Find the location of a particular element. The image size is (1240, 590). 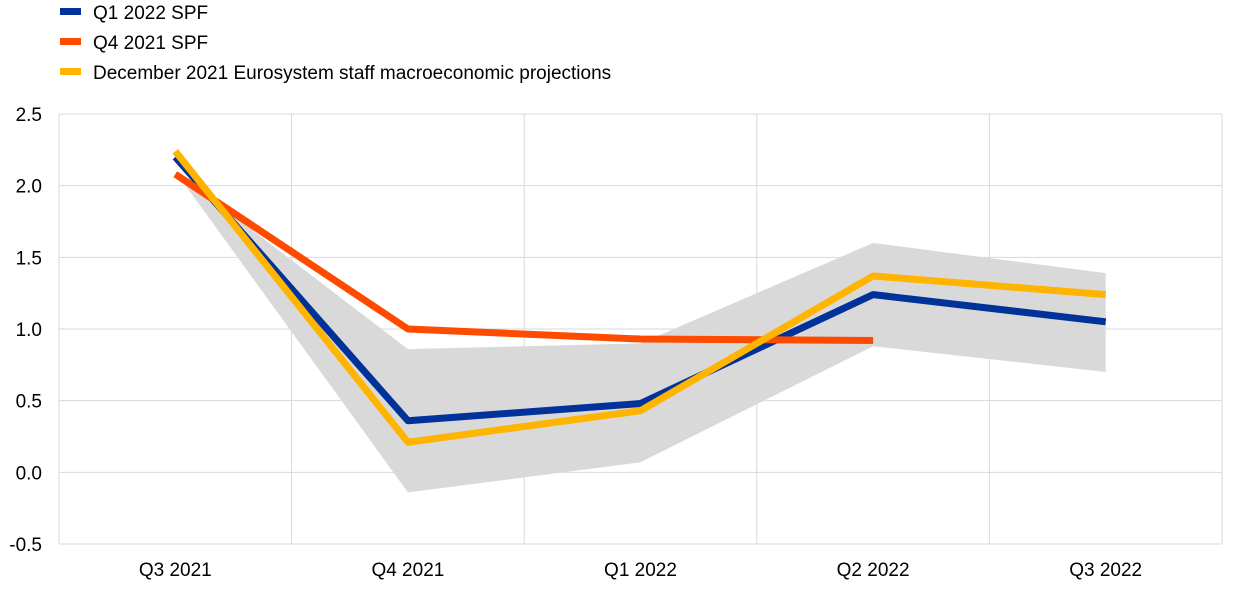

y-tick-label-3: 1.0 is located at coordinates (29, 330).